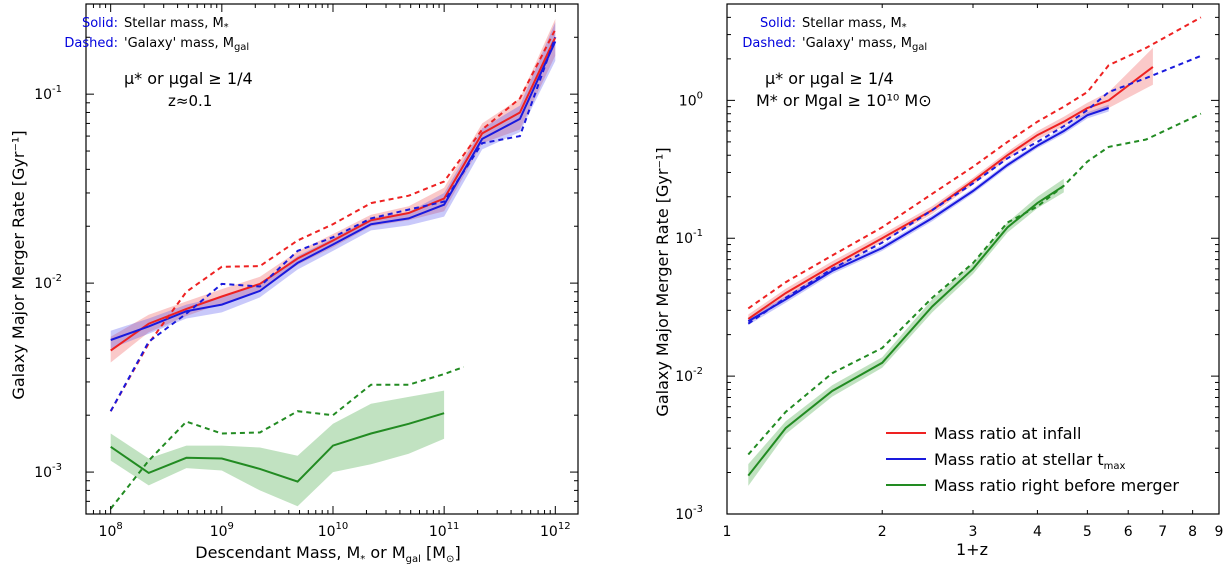 The width and height of the screenshot is (1232, 575). Describe the element at coordinates (1019, 459) in the screenshot. I see `right-legend-text: Mass ratio at stellar t` at that location.